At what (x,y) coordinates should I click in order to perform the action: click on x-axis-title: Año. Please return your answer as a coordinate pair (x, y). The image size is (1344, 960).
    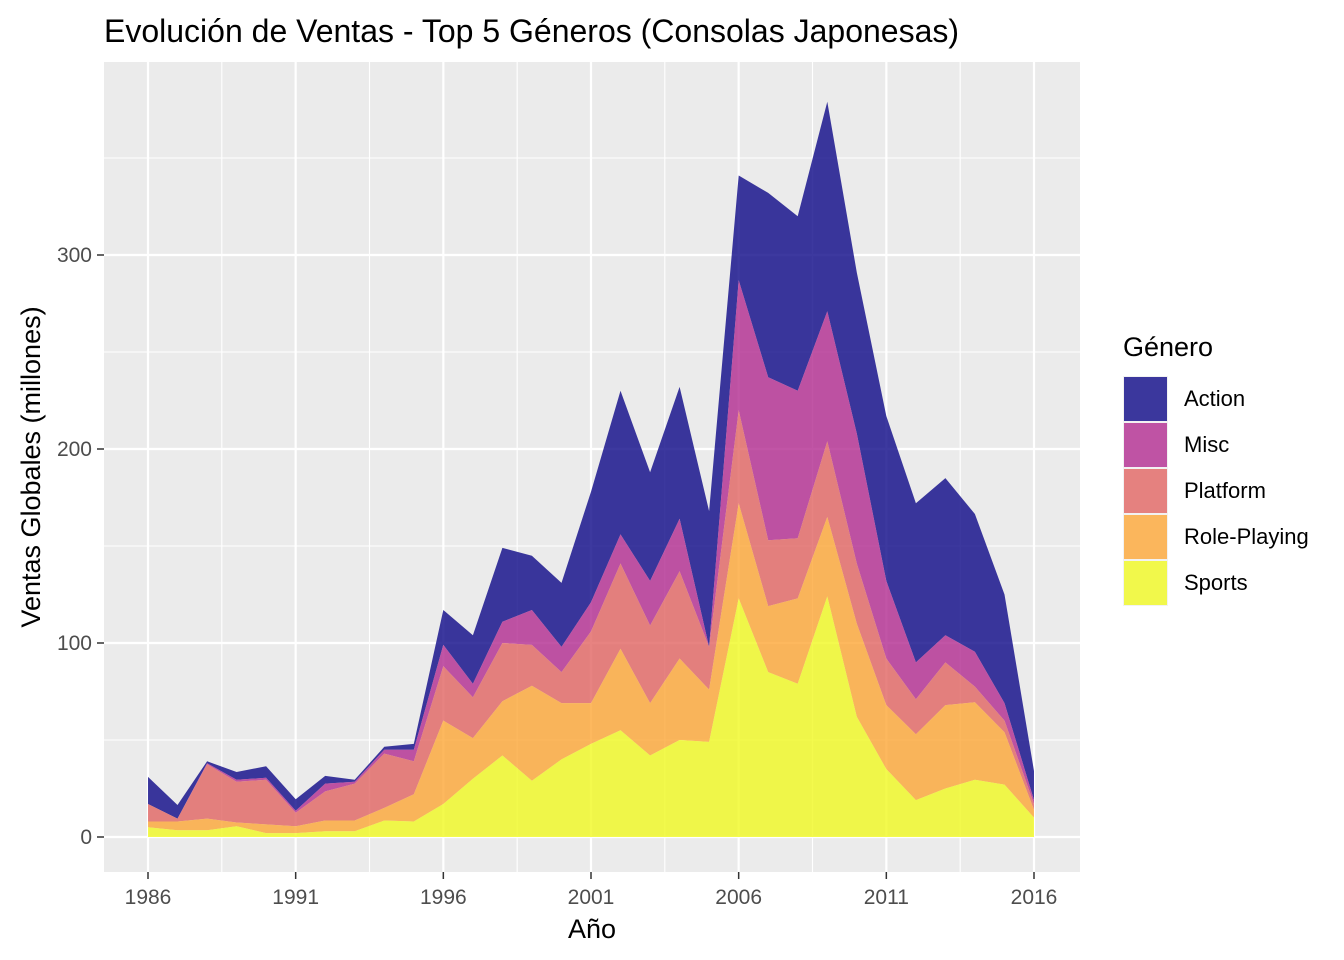
    Looking at the image, I should click on (592, 929).